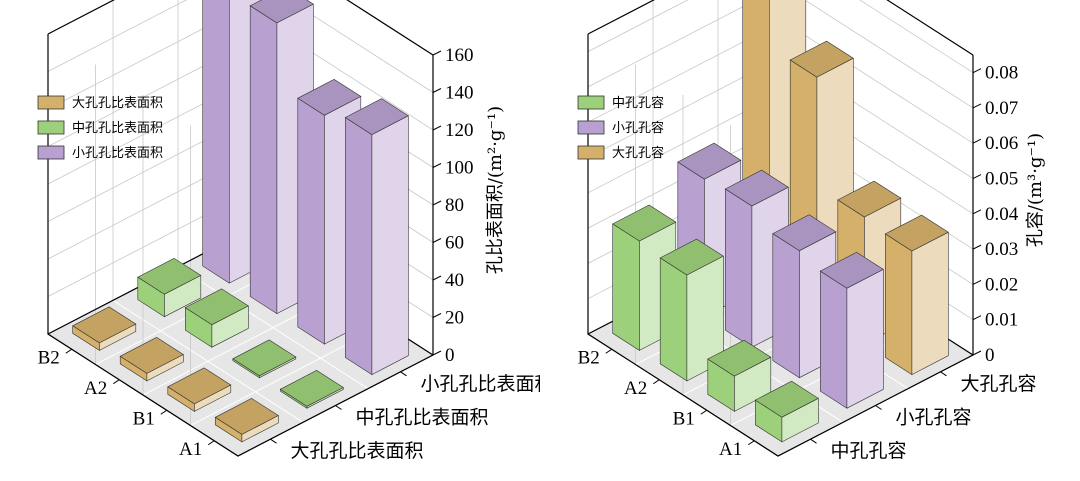 The height and width of the screenshot is (481, 1080). Describe the element at coordinates (208, 361) in the screenshot. I see `floor-gridline` at that location.